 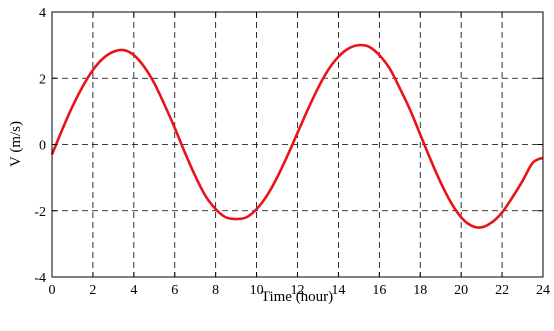 I want to click on y-tick-labels: -4 -2 0 2 4, so click(x=40, y=146).